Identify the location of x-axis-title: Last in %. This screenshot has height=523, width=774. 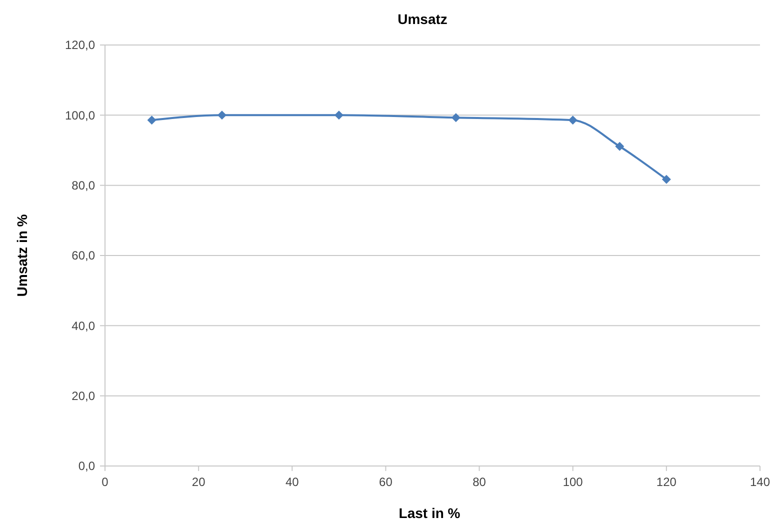
(429, 513).